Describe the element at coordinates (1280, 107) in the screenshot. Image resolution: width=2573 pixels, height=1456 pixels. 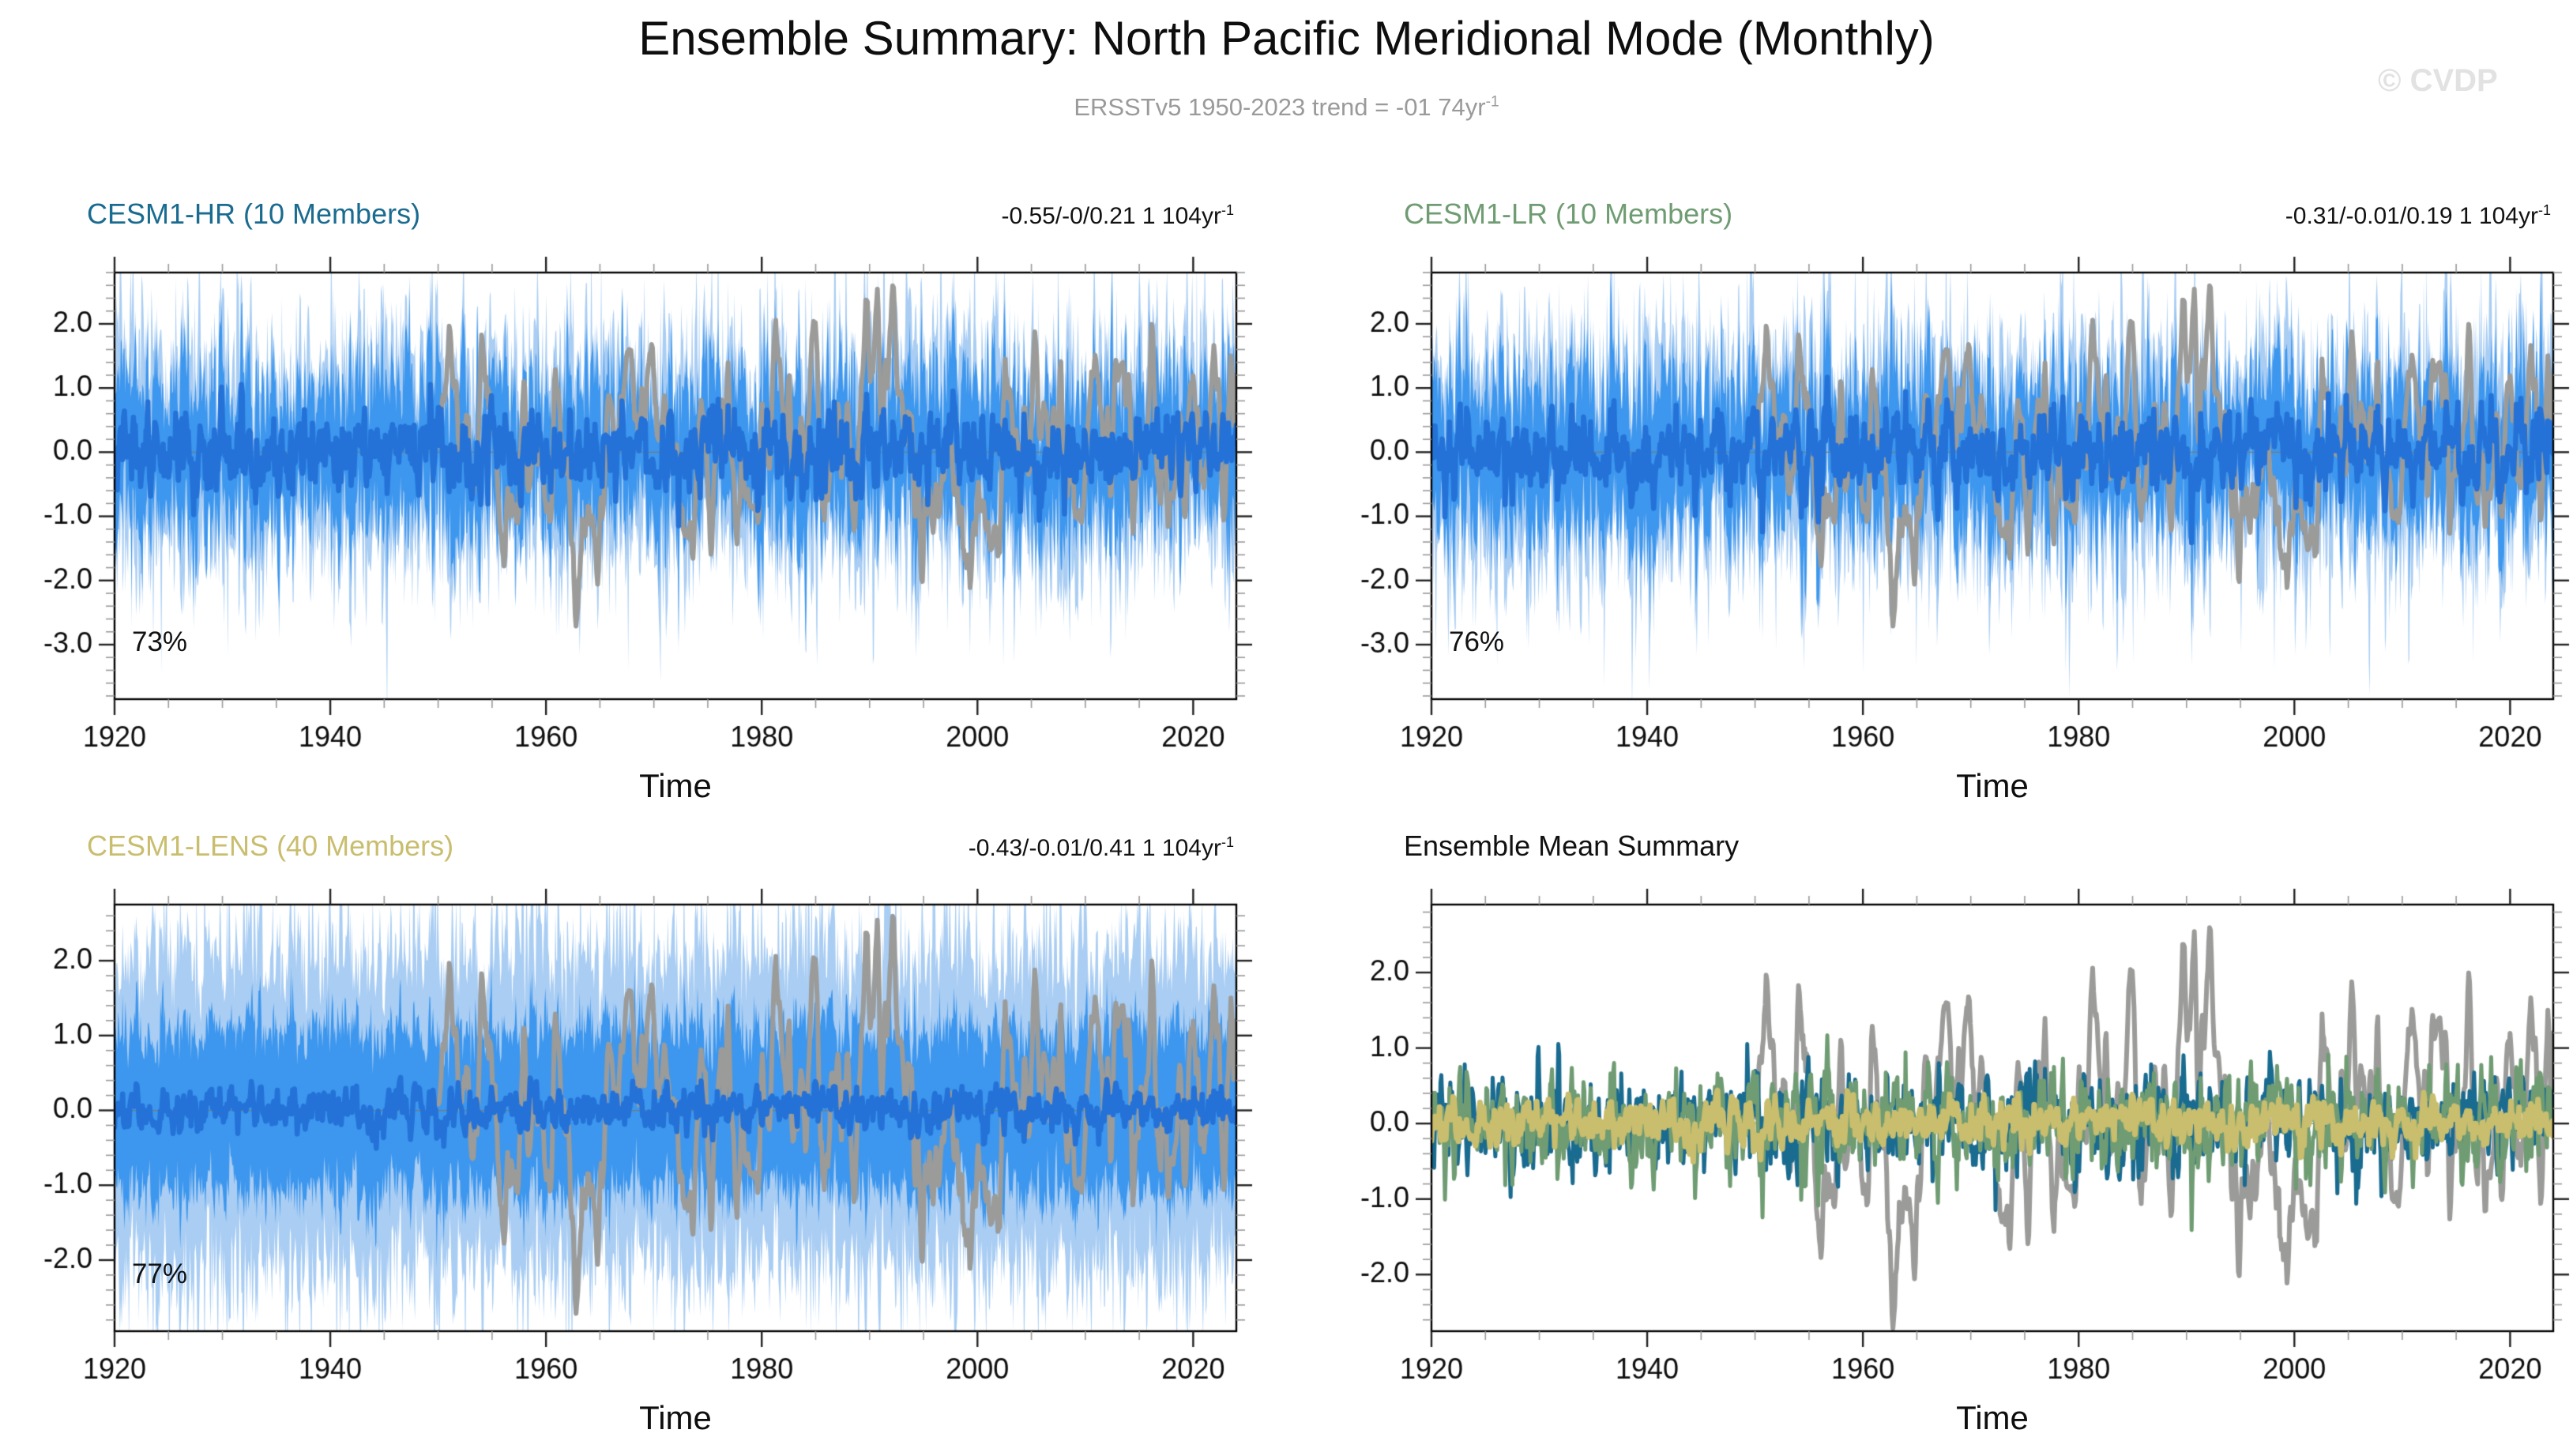
I see `subtitle-text: ERSSTv5 1950-2023 trend = -01 74yr` at that location.